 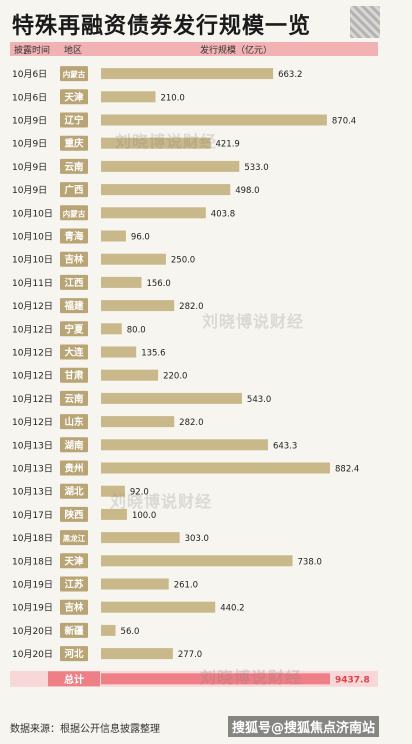 What do you see at coordinates (310, 562) in the screenshot?
I see `value-label: 738.0` at bounding box center [310, 562].